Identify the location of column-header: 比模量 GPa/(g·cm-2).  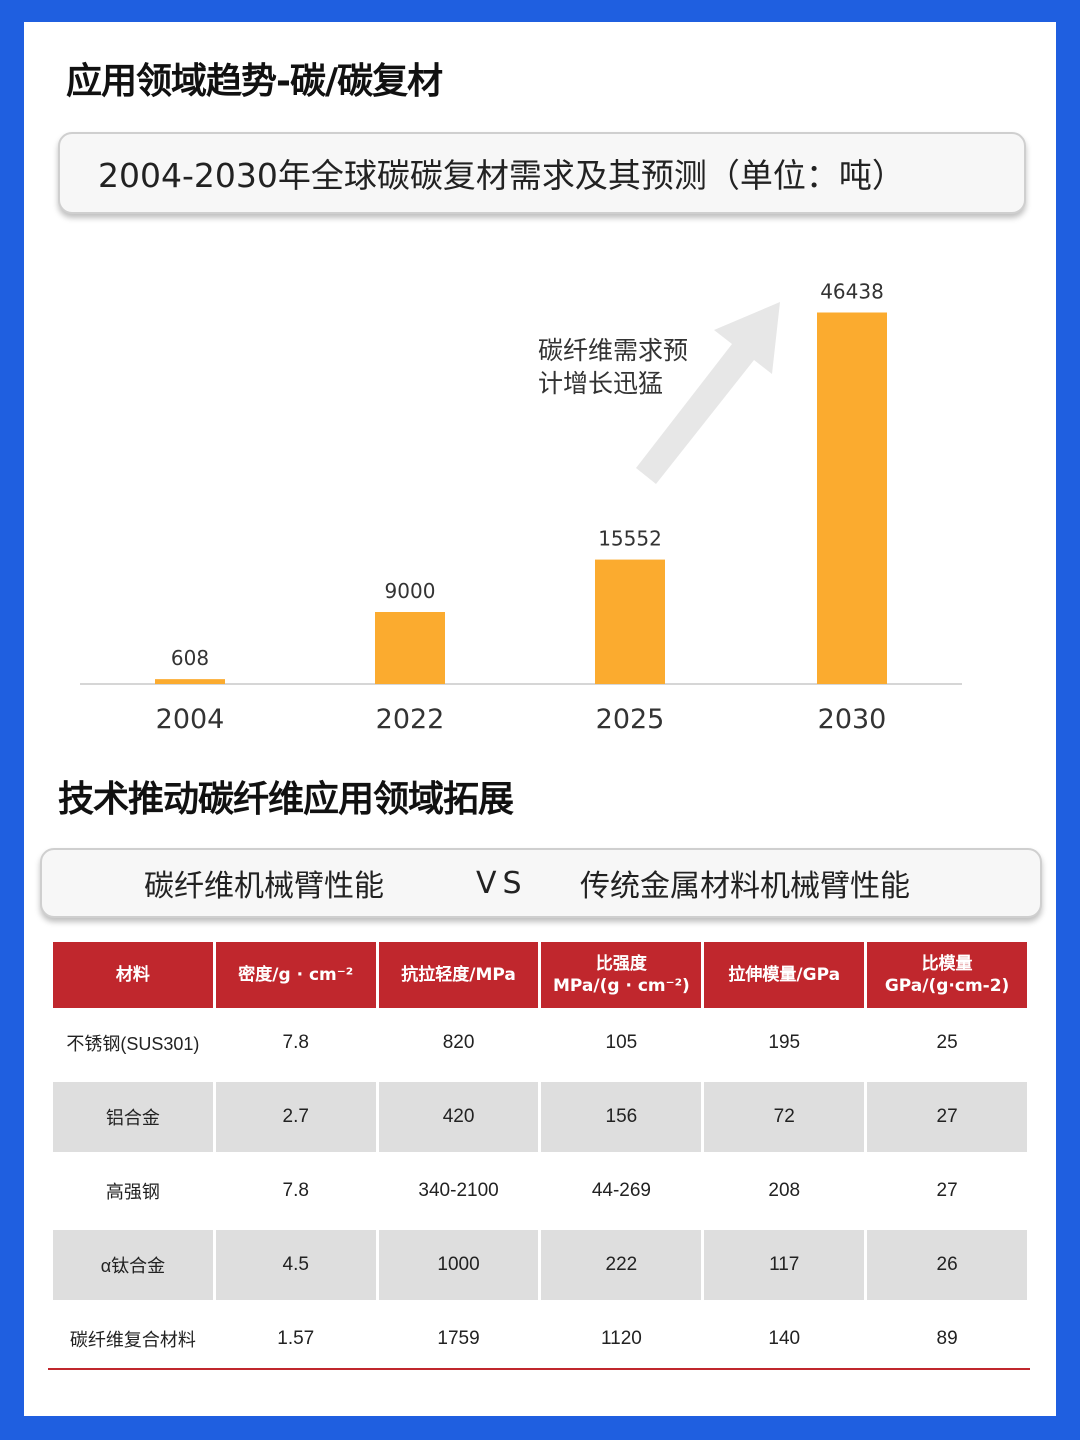
(947, 975).